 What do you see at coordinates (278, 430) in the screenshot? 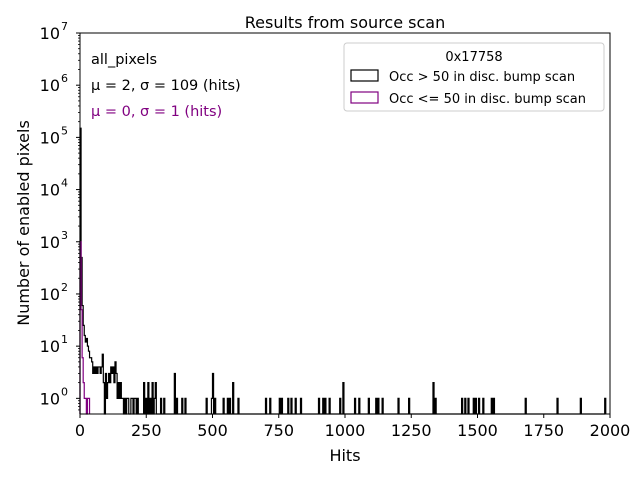
I see `x-tick-label: 750` at bounding box center [278, 430].